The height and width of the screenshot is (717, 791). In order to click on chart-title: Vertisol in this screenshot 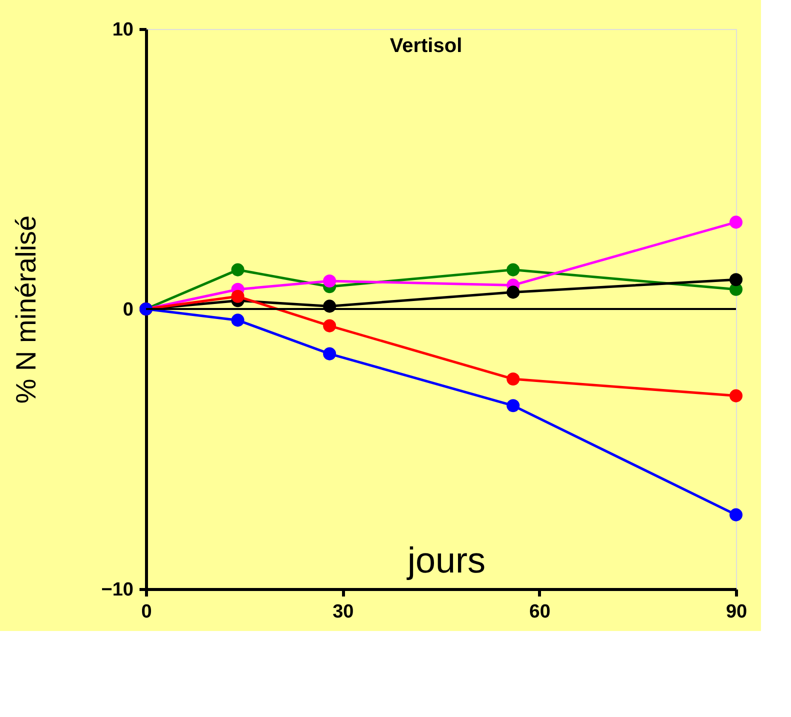, I will do `click(426, 46)`.